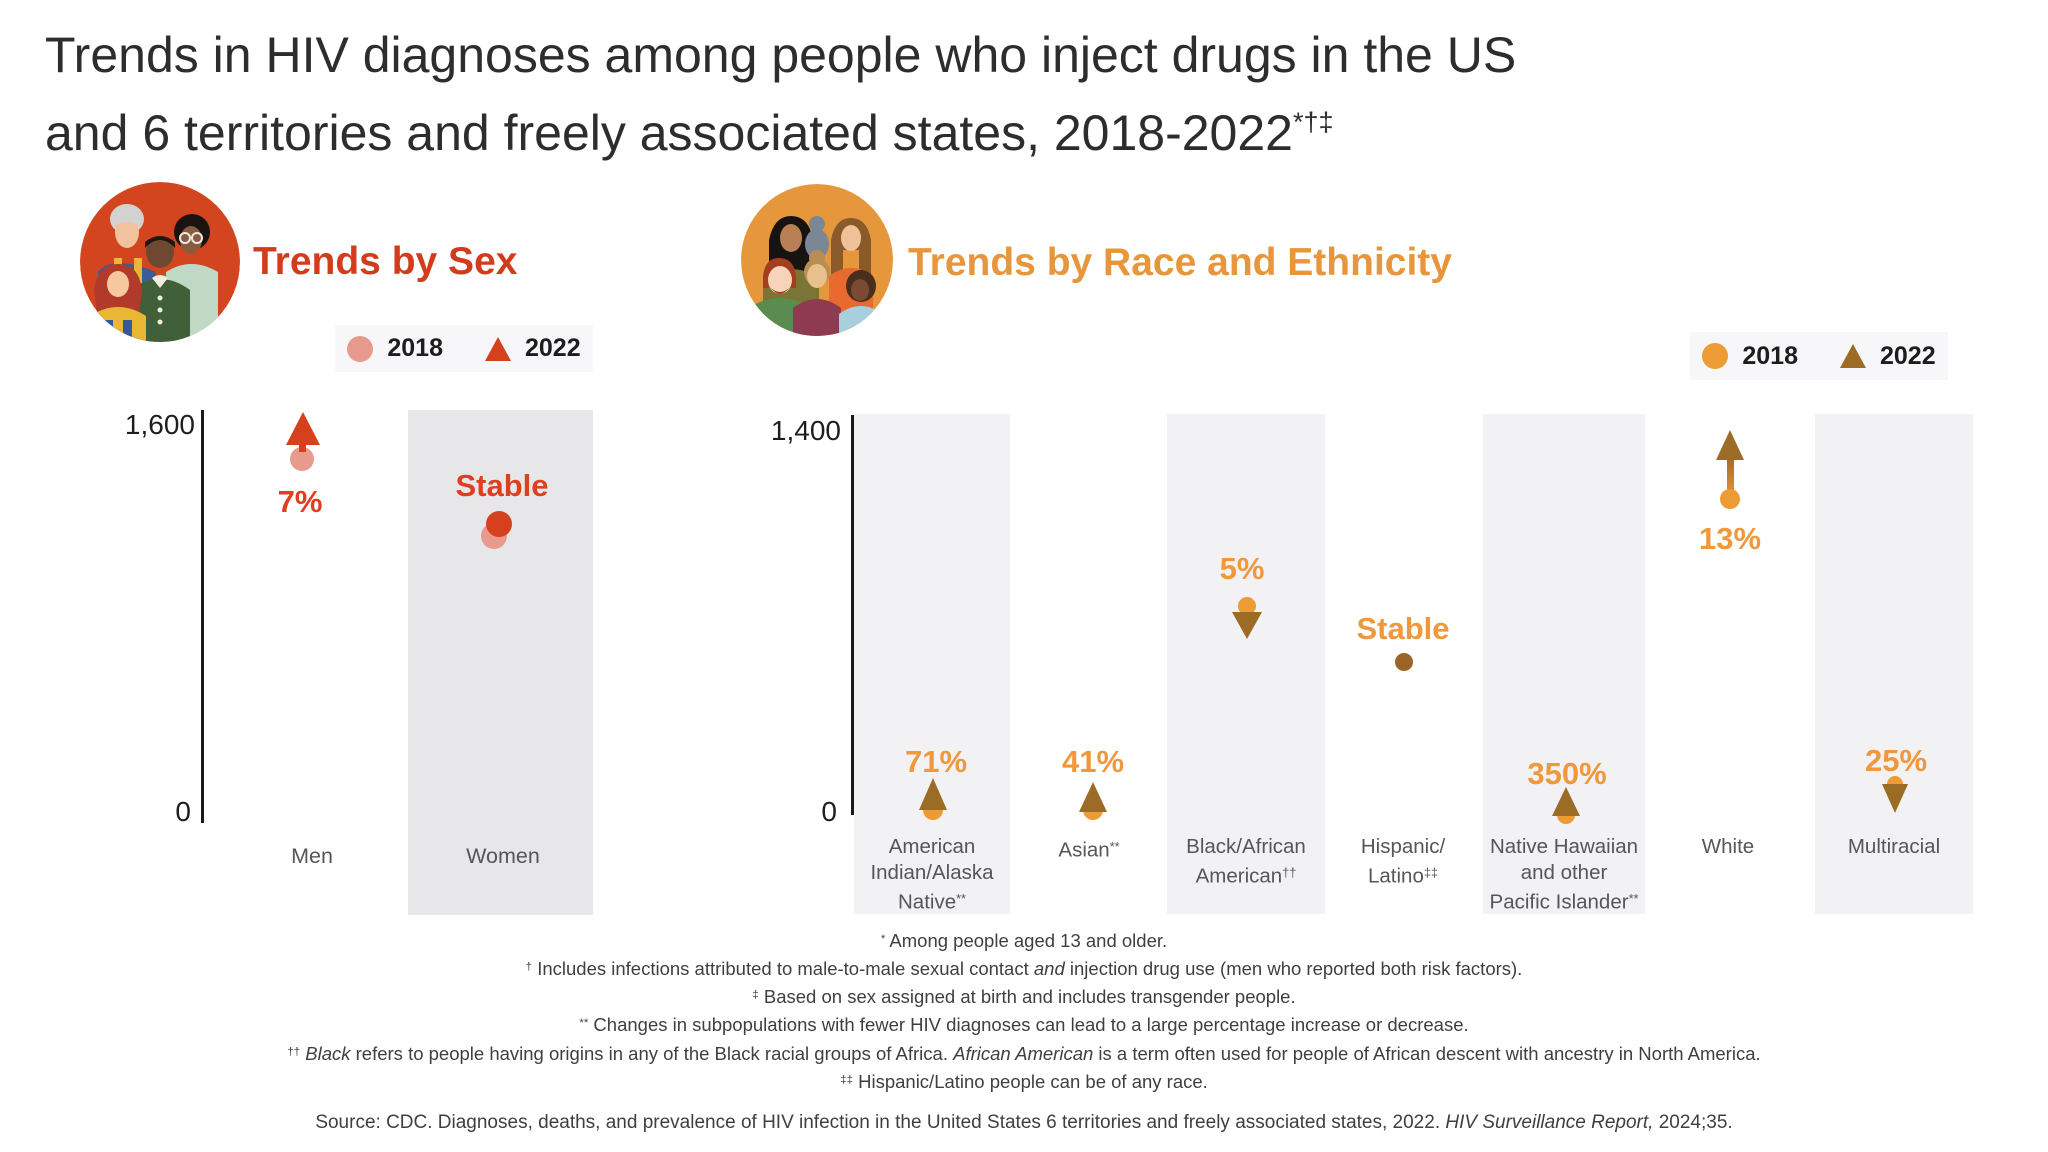 This screenshot has width=2048, height=1152. Describe the element at coordinates (1024, 941) in the screenshot. I see `footnote-1: * Among people aged 13 and older.` at that location.